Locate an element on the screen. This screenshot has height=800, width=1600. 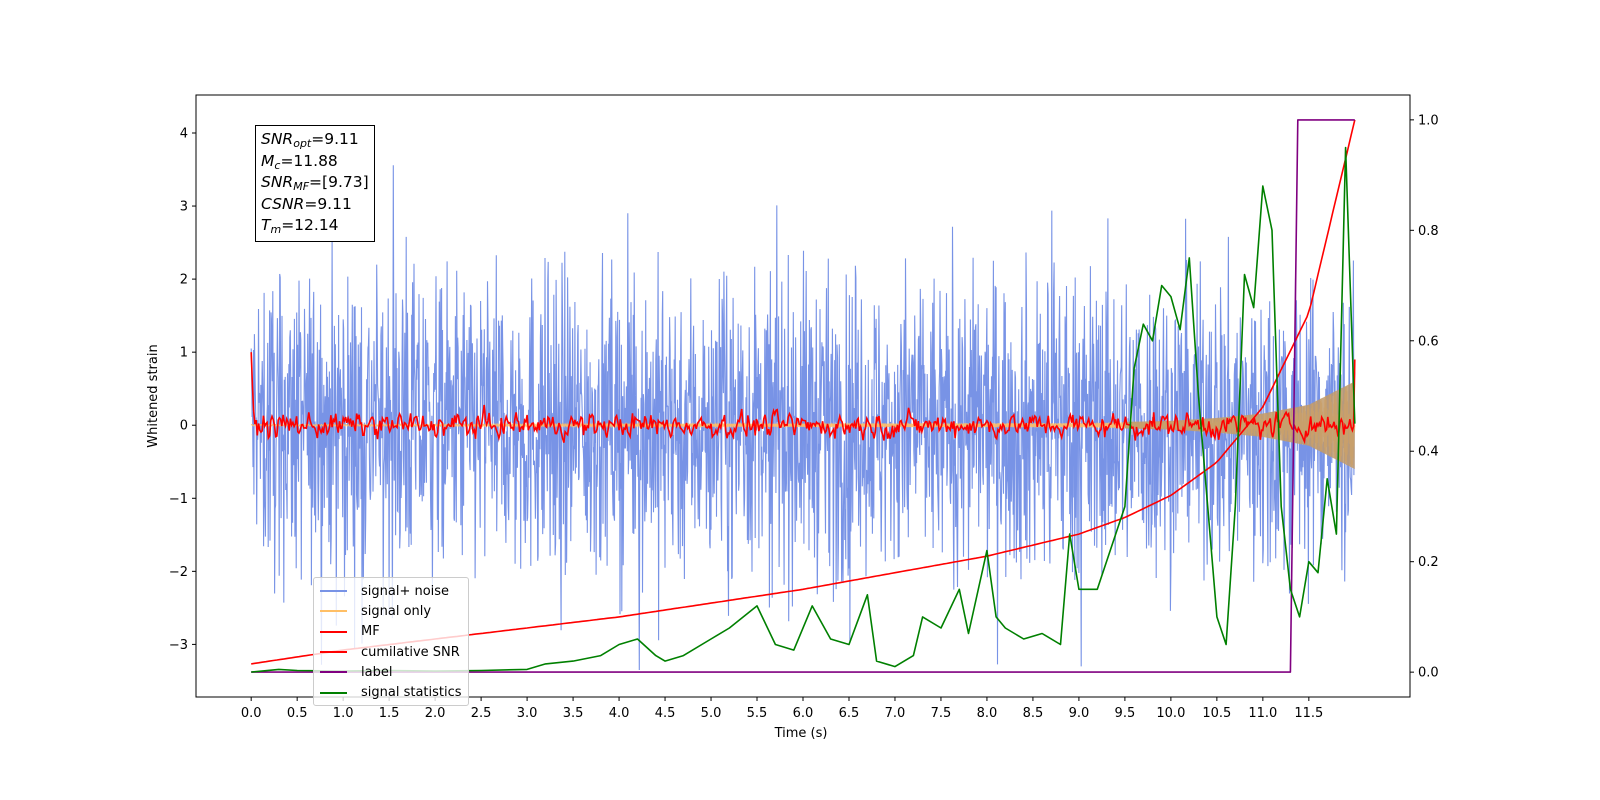
y2-tick-label: 0.0 is located at coordinates (1428, 673).